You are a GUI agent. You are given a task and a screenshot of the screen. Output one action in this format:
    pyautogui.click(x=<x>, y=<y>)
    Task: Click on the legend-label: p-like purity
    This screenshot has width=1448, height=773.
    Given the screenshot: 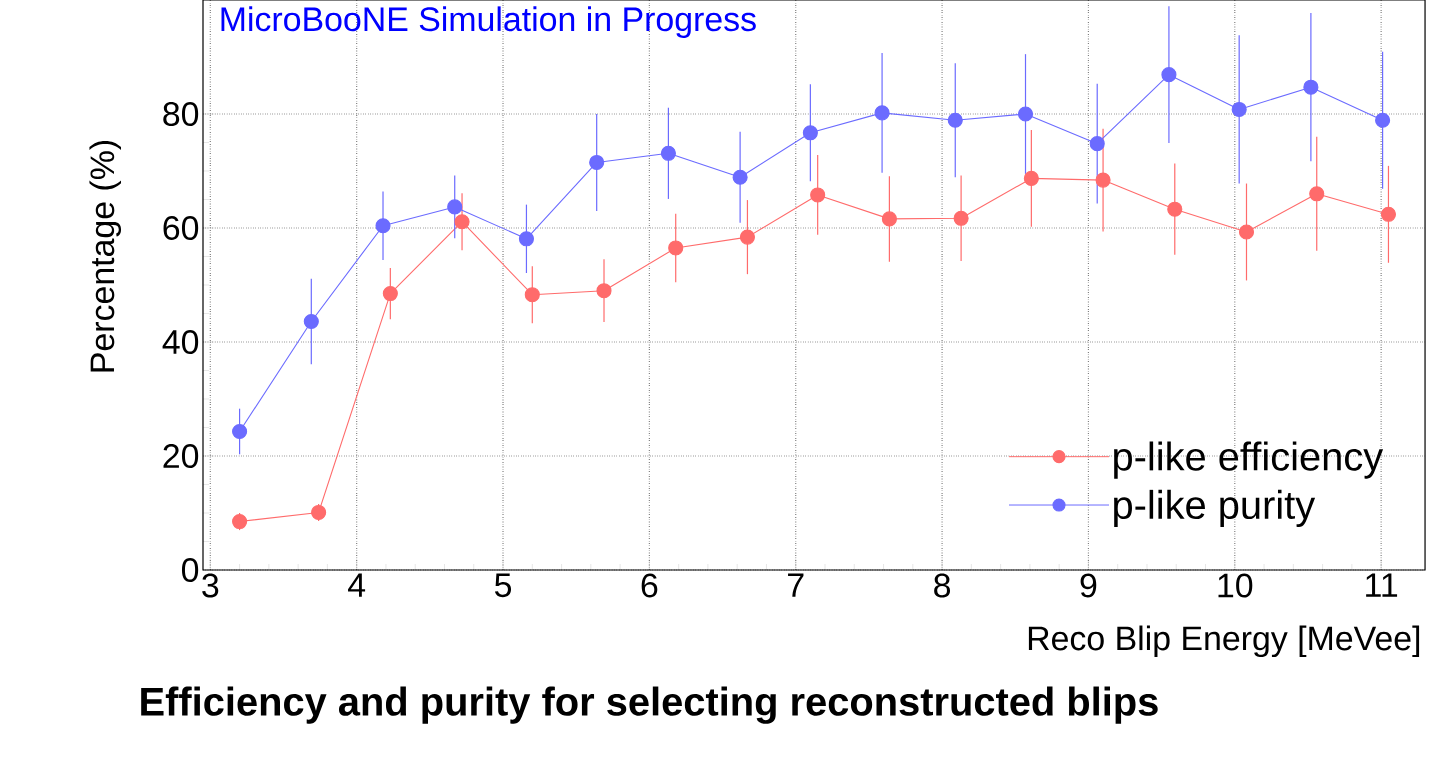 What is the action you would take?
    pyautogui.click(x=1215, y=508)
    